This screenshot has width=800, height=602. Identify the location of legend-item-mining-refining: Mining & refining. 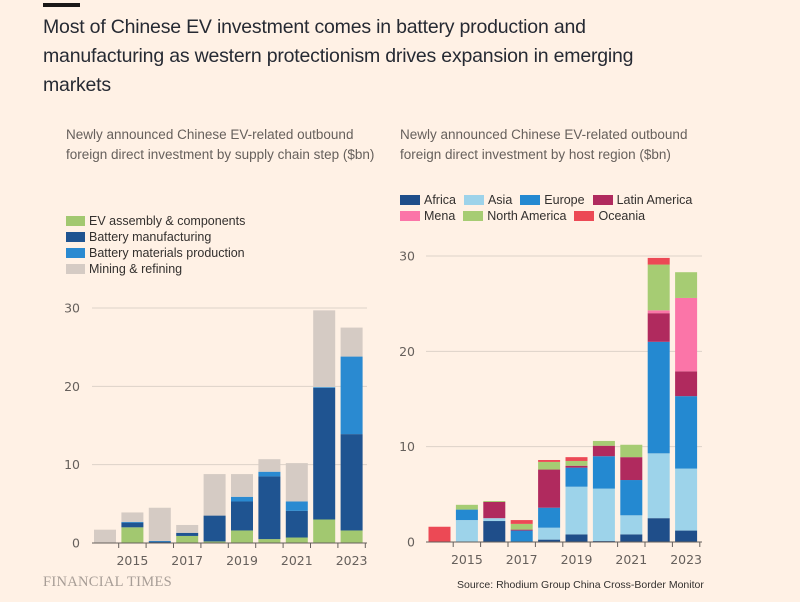
(155, 269).